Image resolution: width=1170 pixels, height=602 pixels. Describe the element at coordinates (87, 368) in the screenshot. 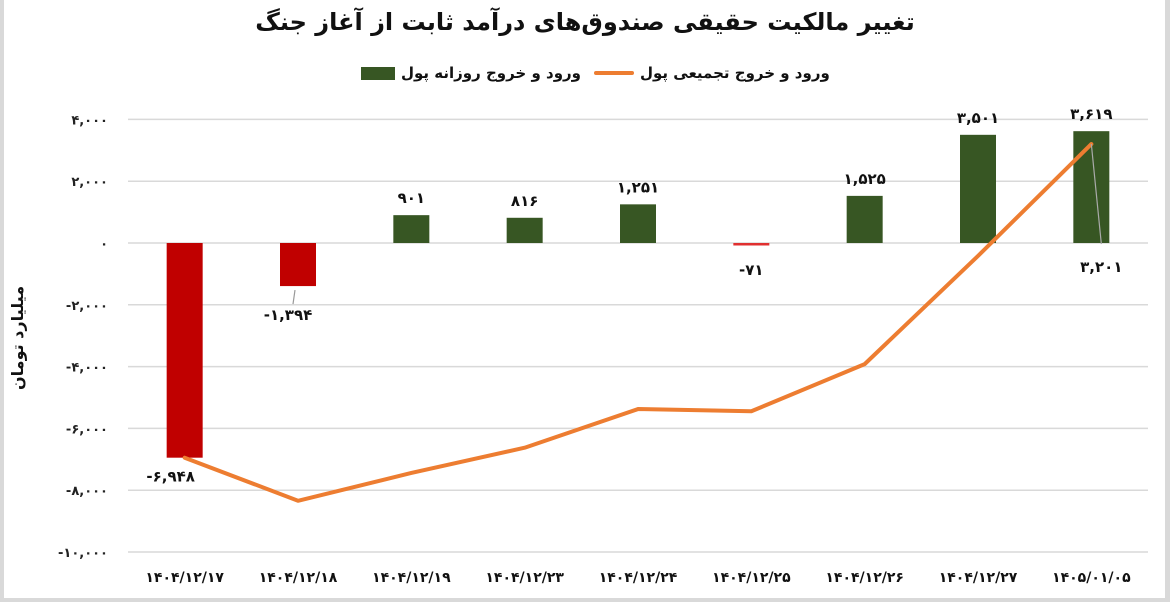

I see `y-tick-label: -۴,۰۰۰` at that location.